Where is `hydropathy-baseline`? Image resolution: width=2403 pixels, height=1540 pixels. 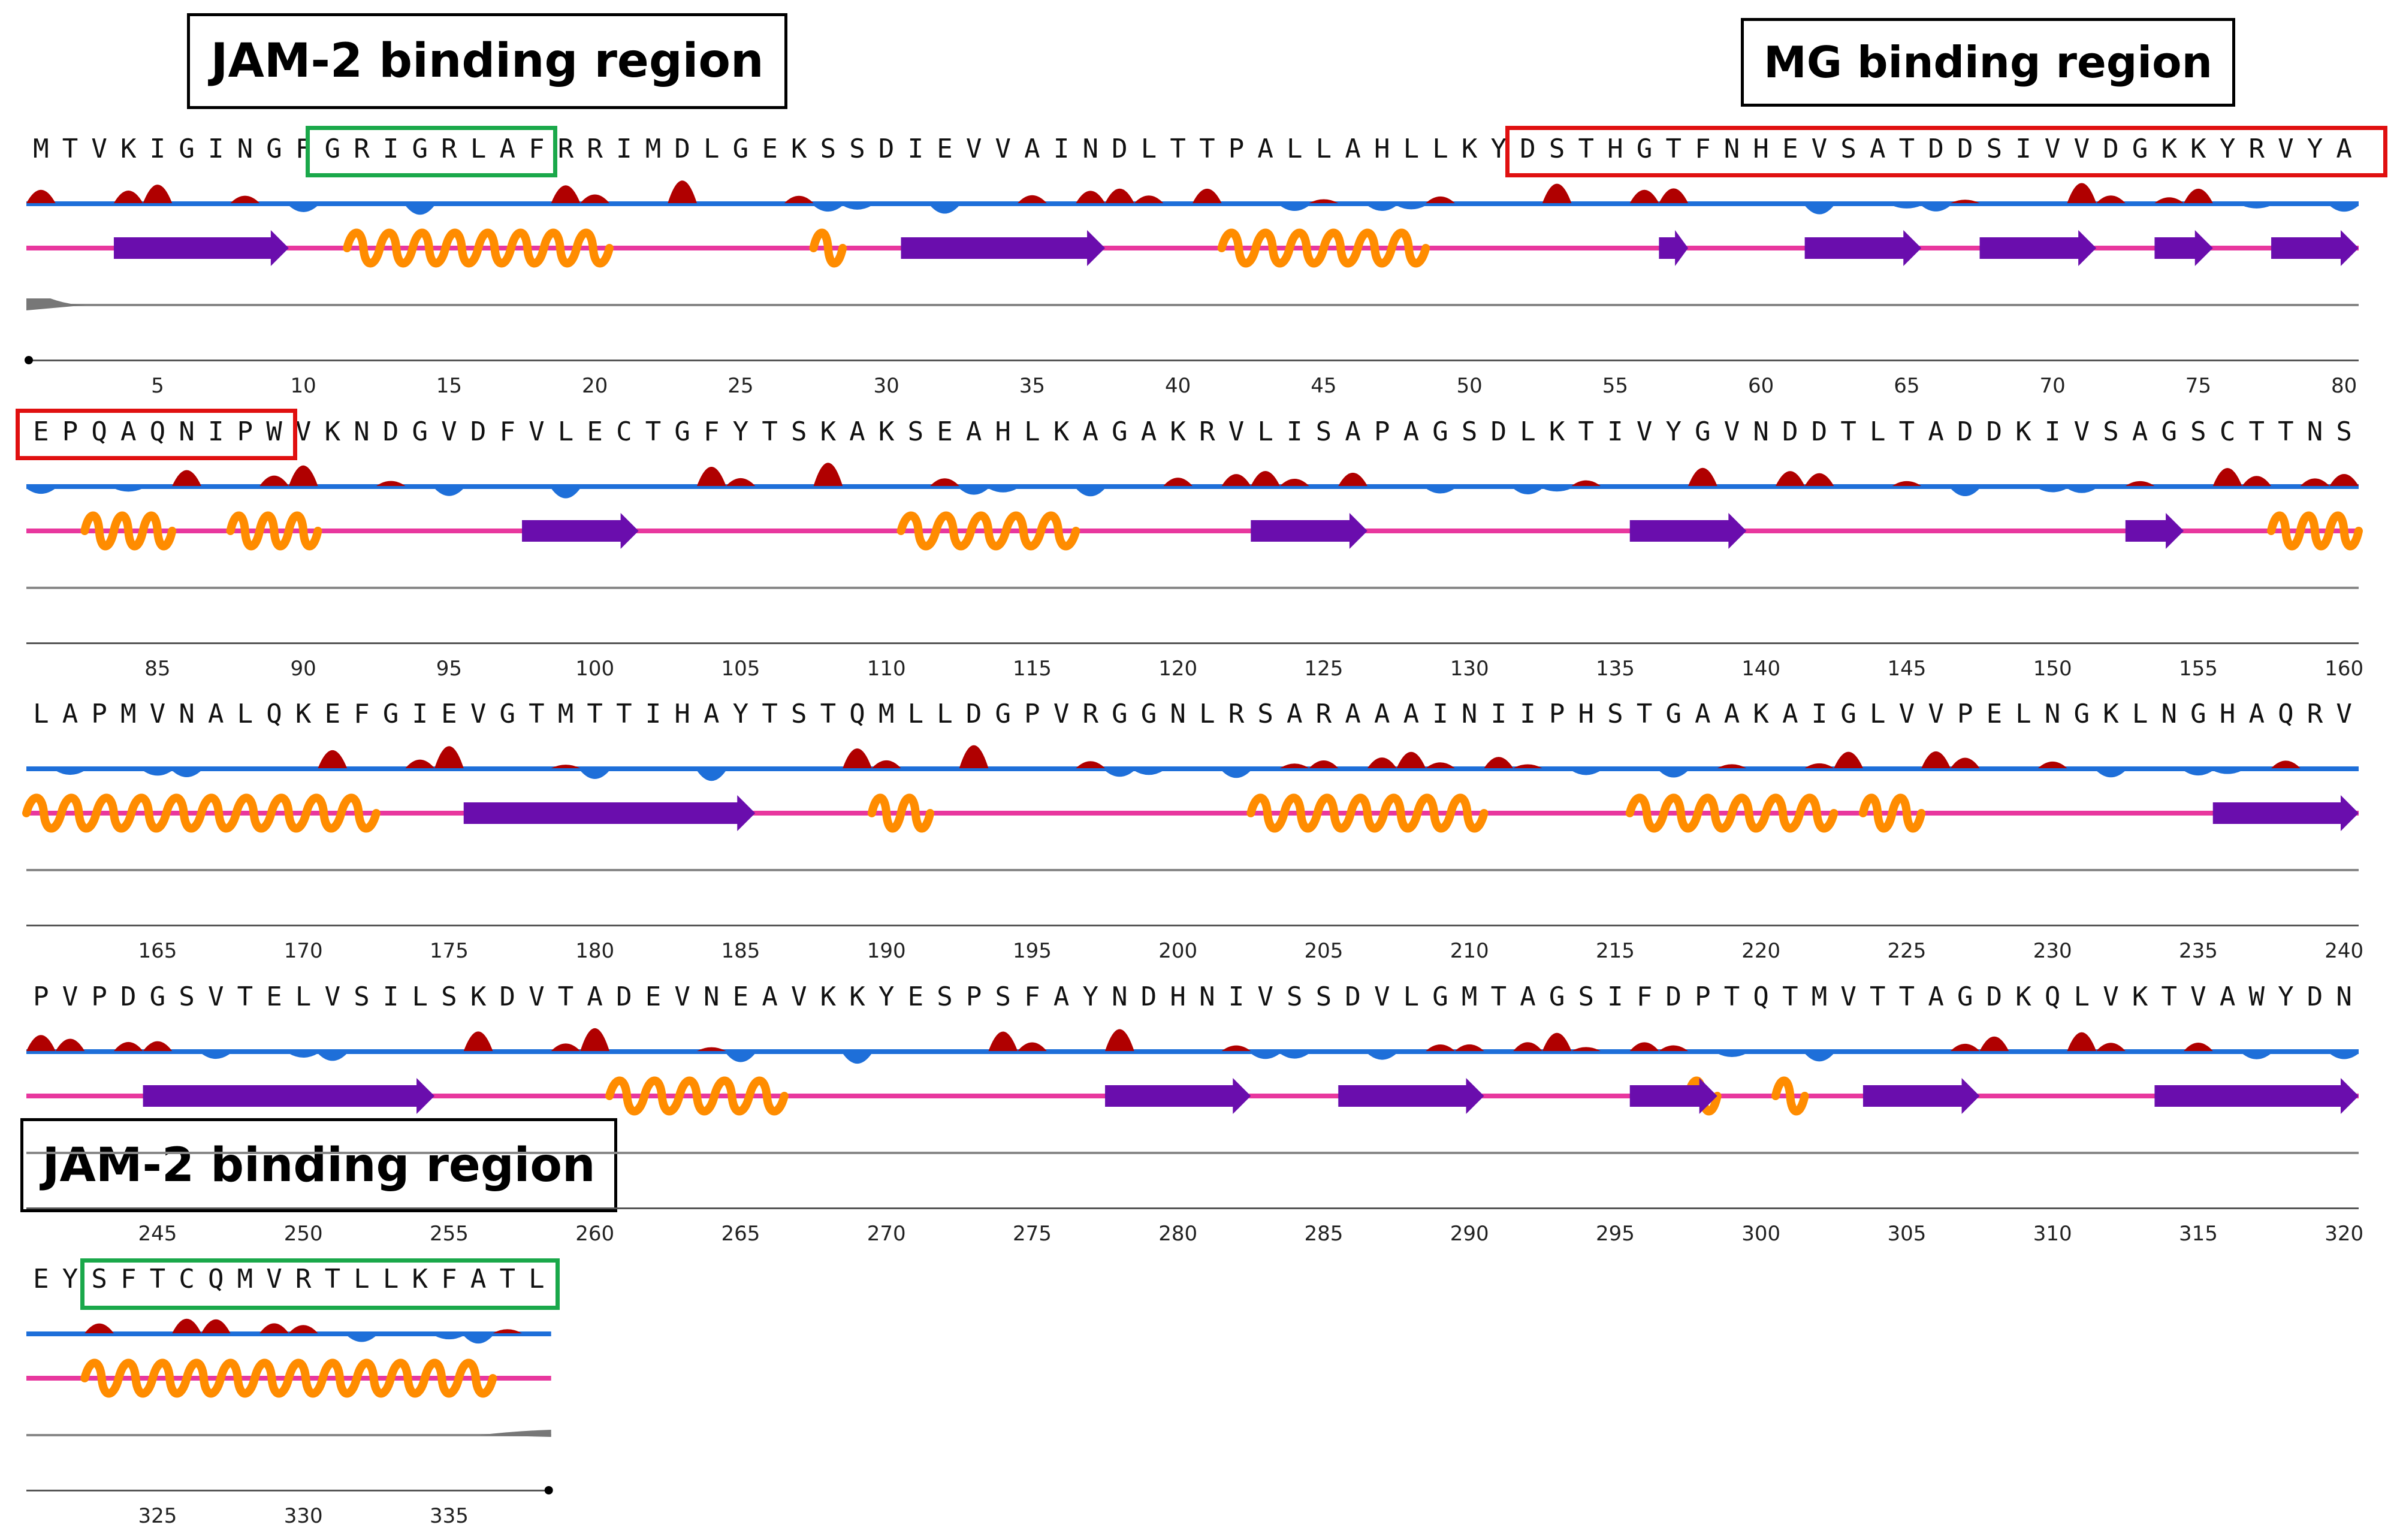 hydropathy-baseline is located at coordinates (1192, 203).